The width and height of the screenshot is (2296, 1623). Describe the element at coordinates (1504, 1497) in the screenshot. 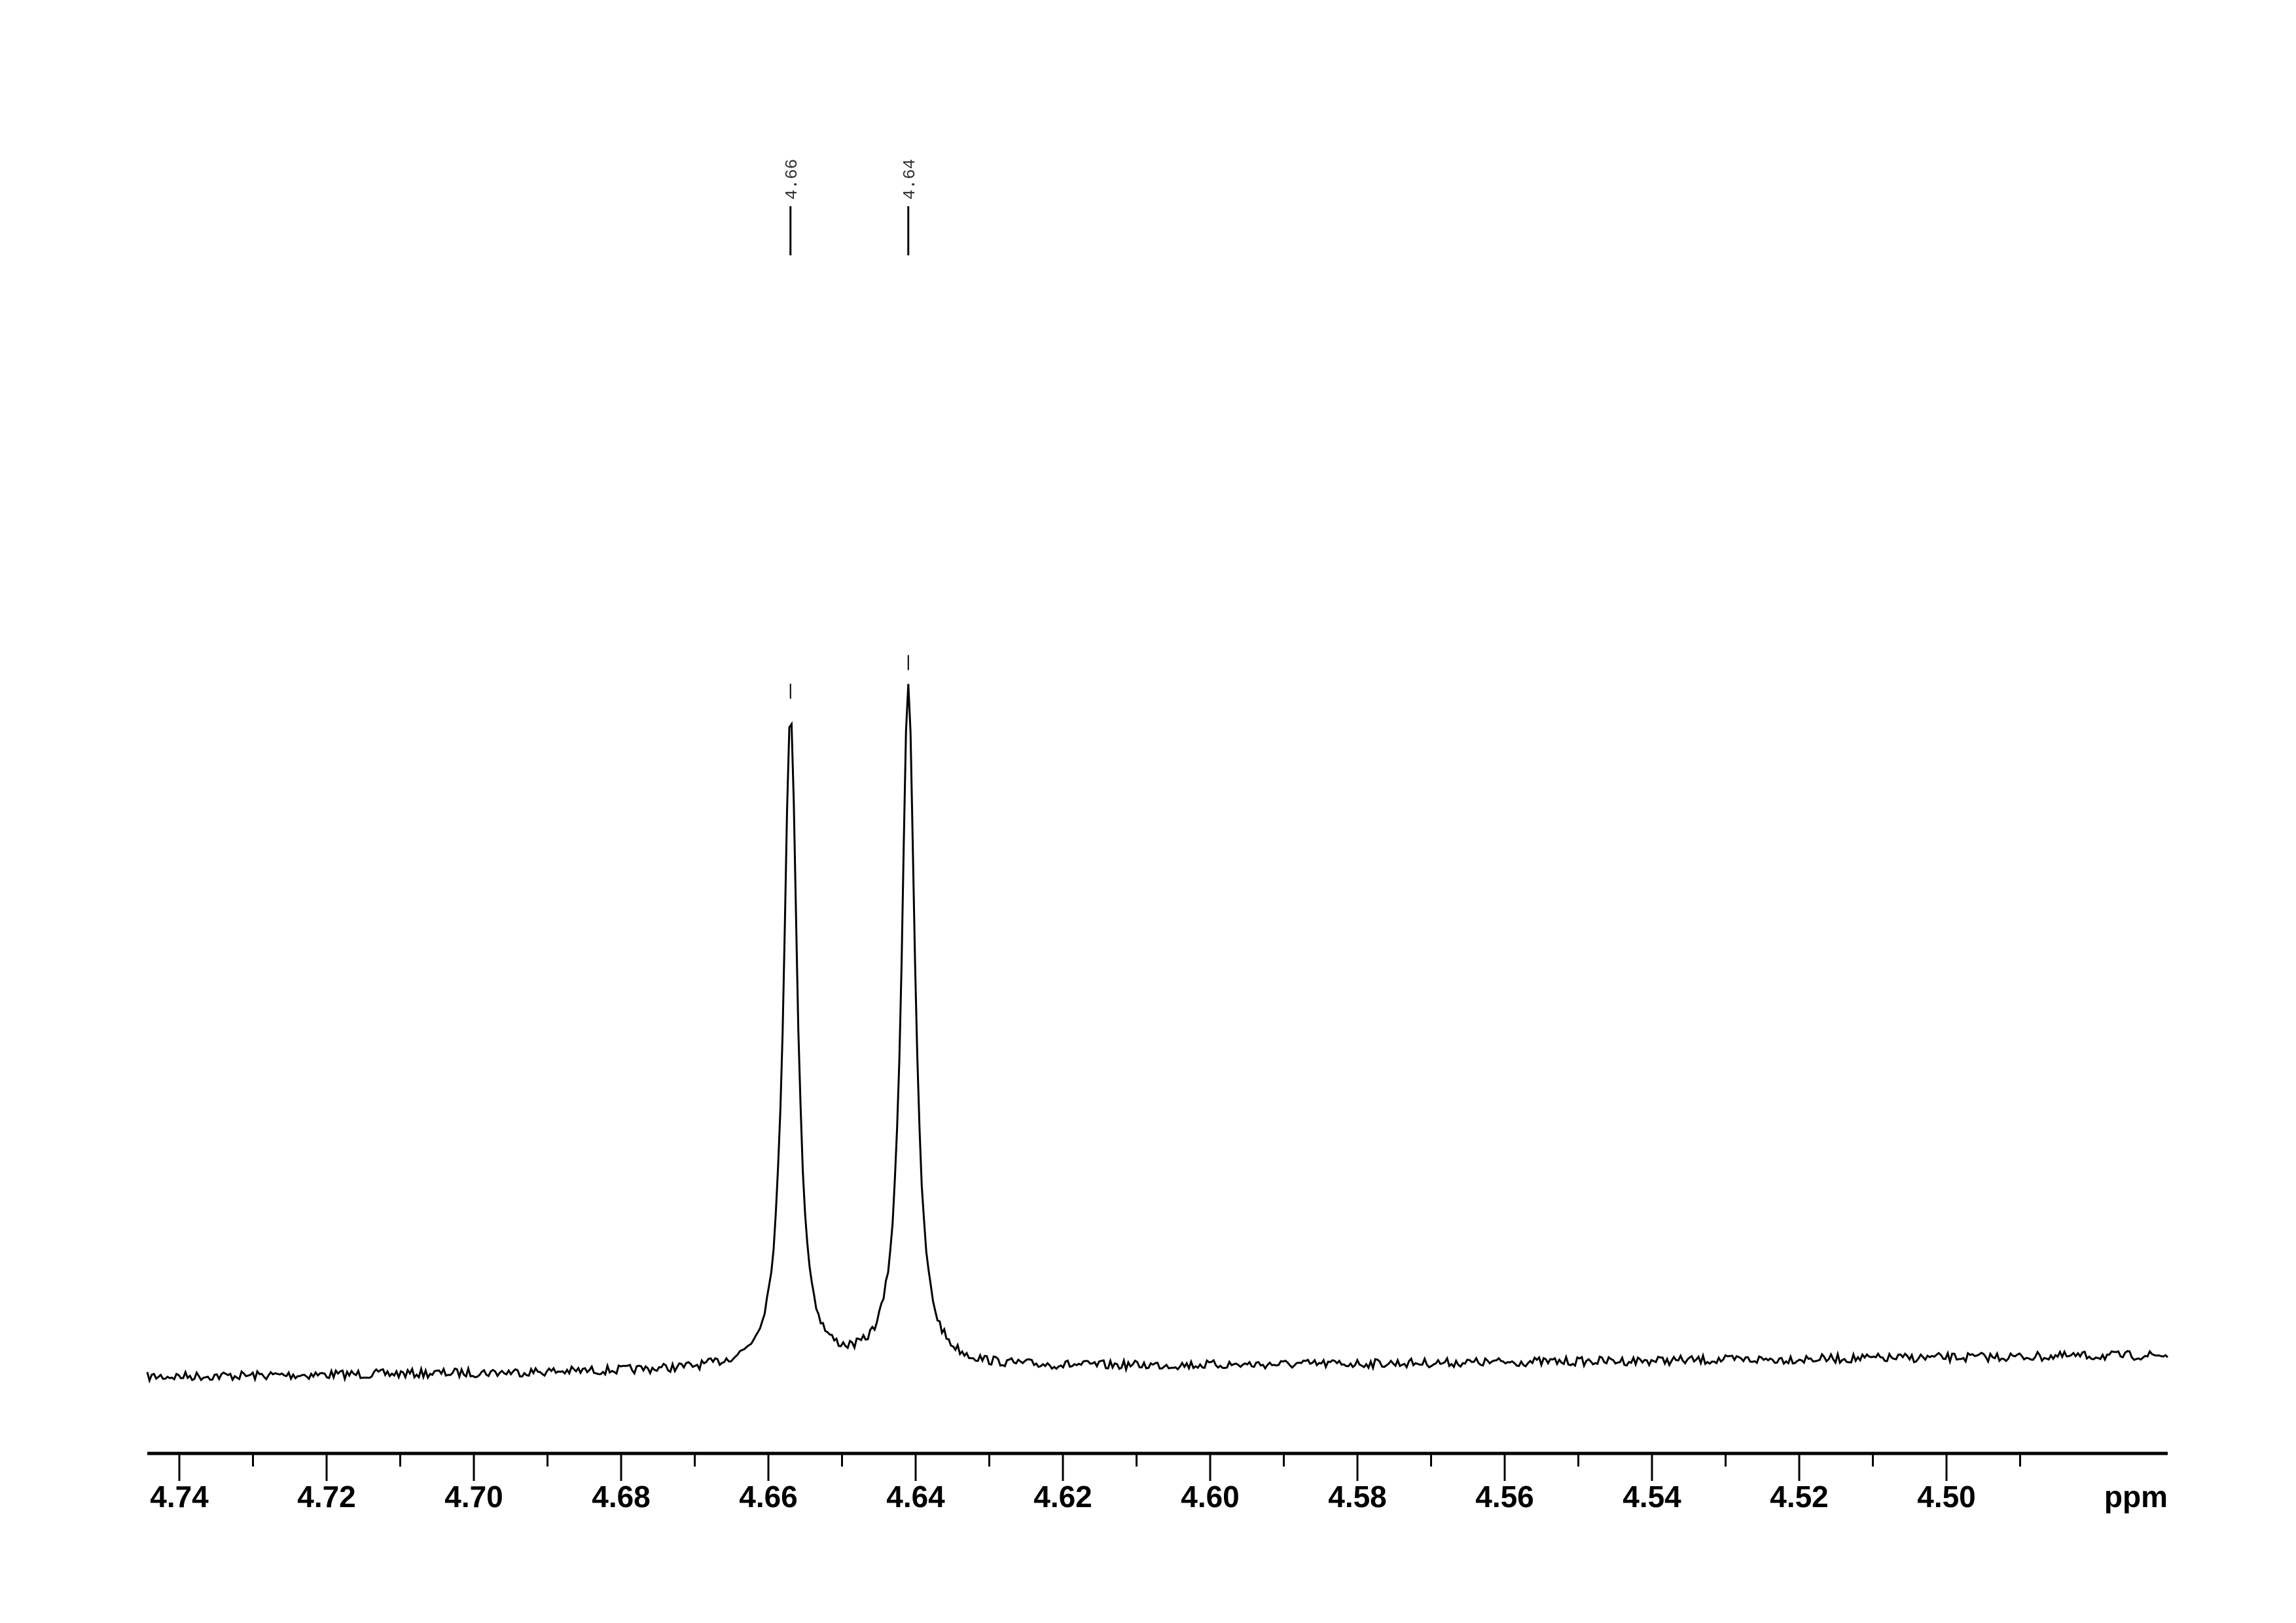

I see `x-tick-label: 4.56` at that location.